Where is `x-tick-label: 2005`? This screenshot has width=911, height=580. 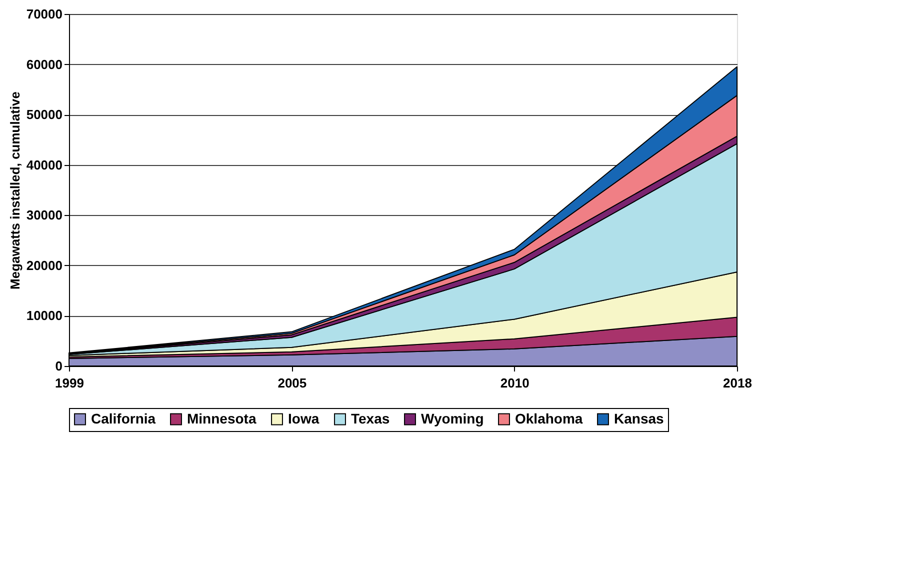 x-tick-label: 2005 is located at coordinates (292, 383).